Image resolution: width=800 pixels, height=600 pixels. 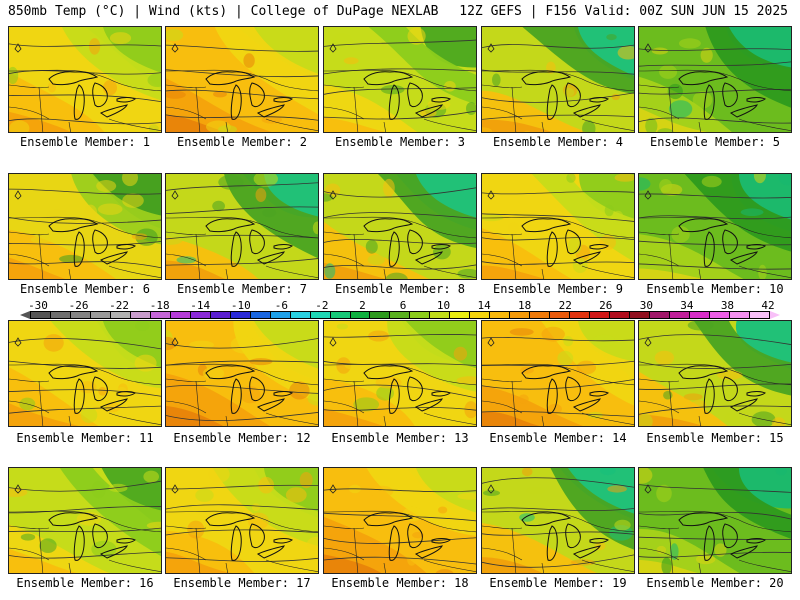 I want to click on colorbar-left-arrow, so click(x=25, y=315).